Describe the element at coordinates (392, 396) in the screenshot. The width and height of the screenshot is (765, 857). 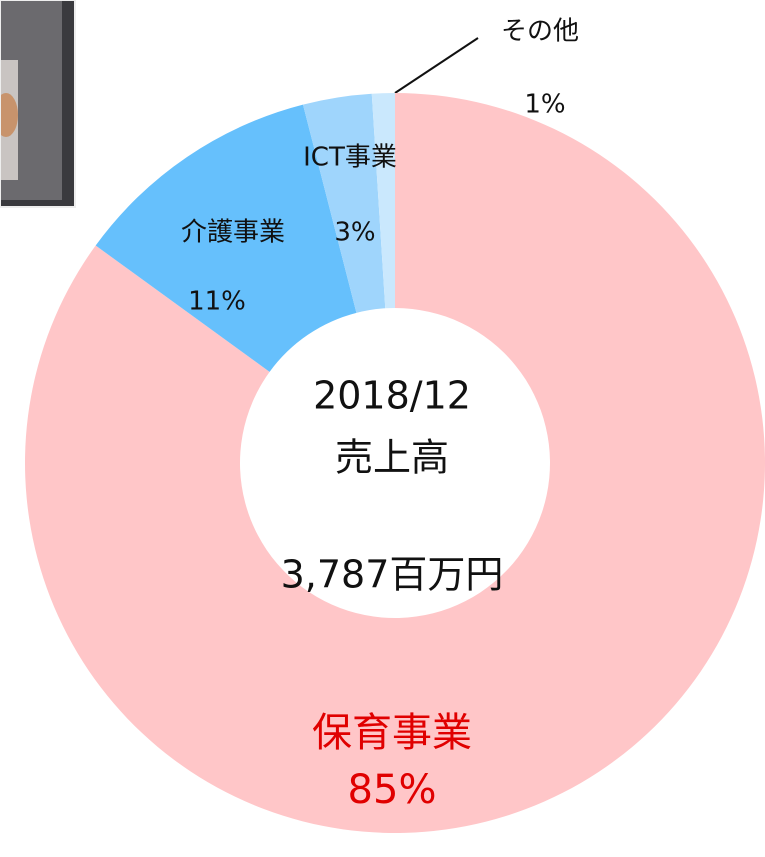
I see `center-text: 2018/12` at that location.